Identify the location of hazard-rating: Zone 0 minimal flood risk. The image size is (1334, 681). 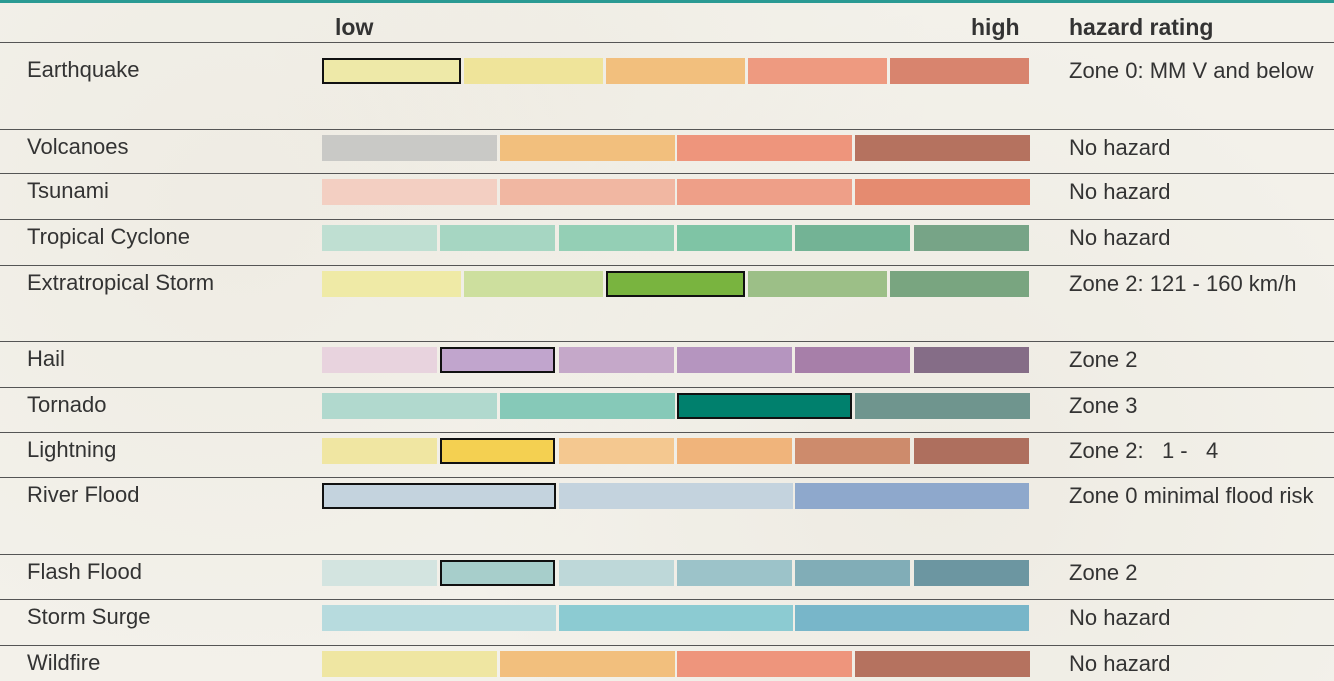
(1191, 495).